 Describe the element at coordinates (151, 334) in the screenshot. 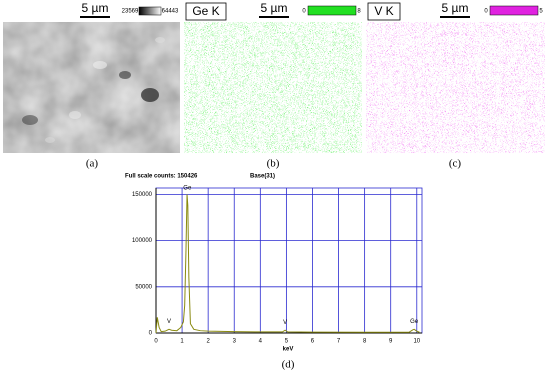

I see `y-tick-label: 0` at that location.